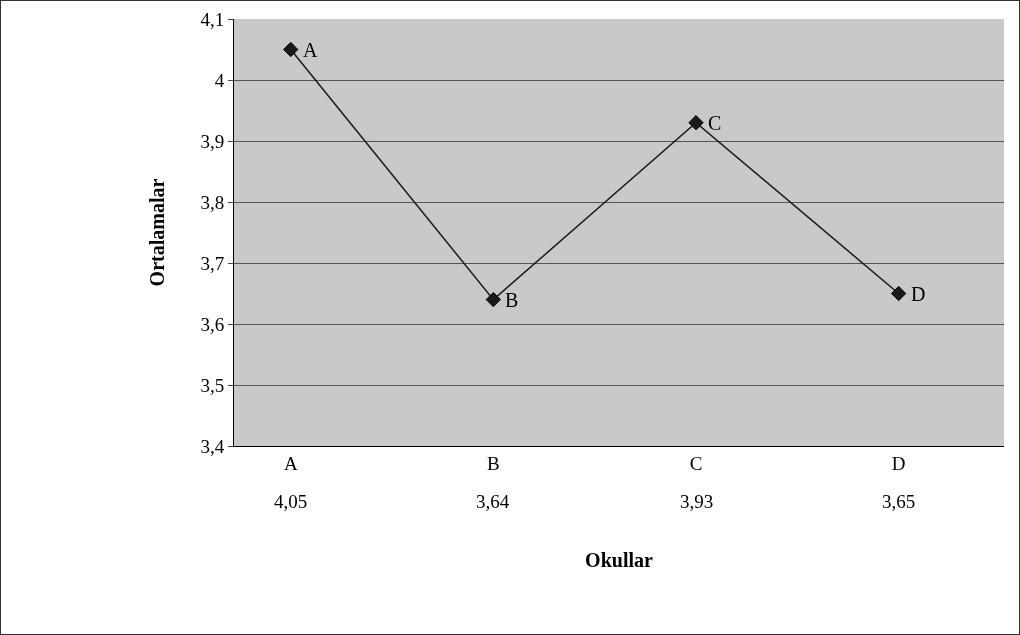 This screenshot has height=635, width=1020. I want to click on text: 3,93, so click(697, 501).